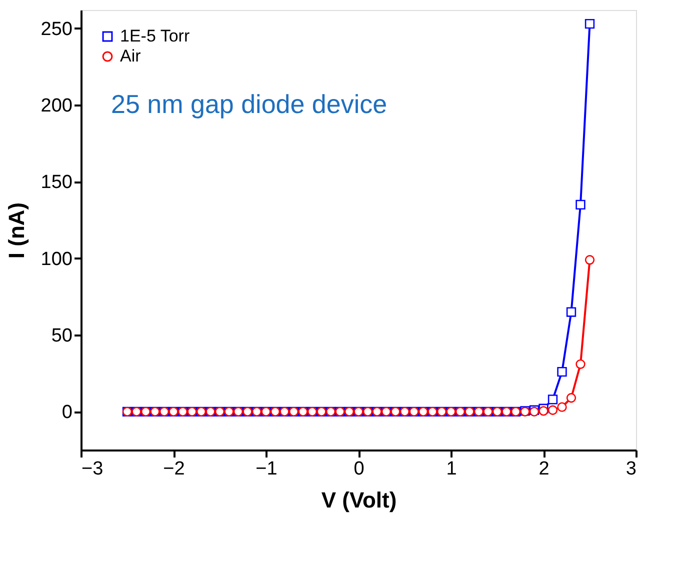 Image resolution: width=691 pixels, height=564 pixels. What do you see at coordinates (631, 469) in the screenshot?
I see `x-tick-label: 3` at bounding box center [631, 469].